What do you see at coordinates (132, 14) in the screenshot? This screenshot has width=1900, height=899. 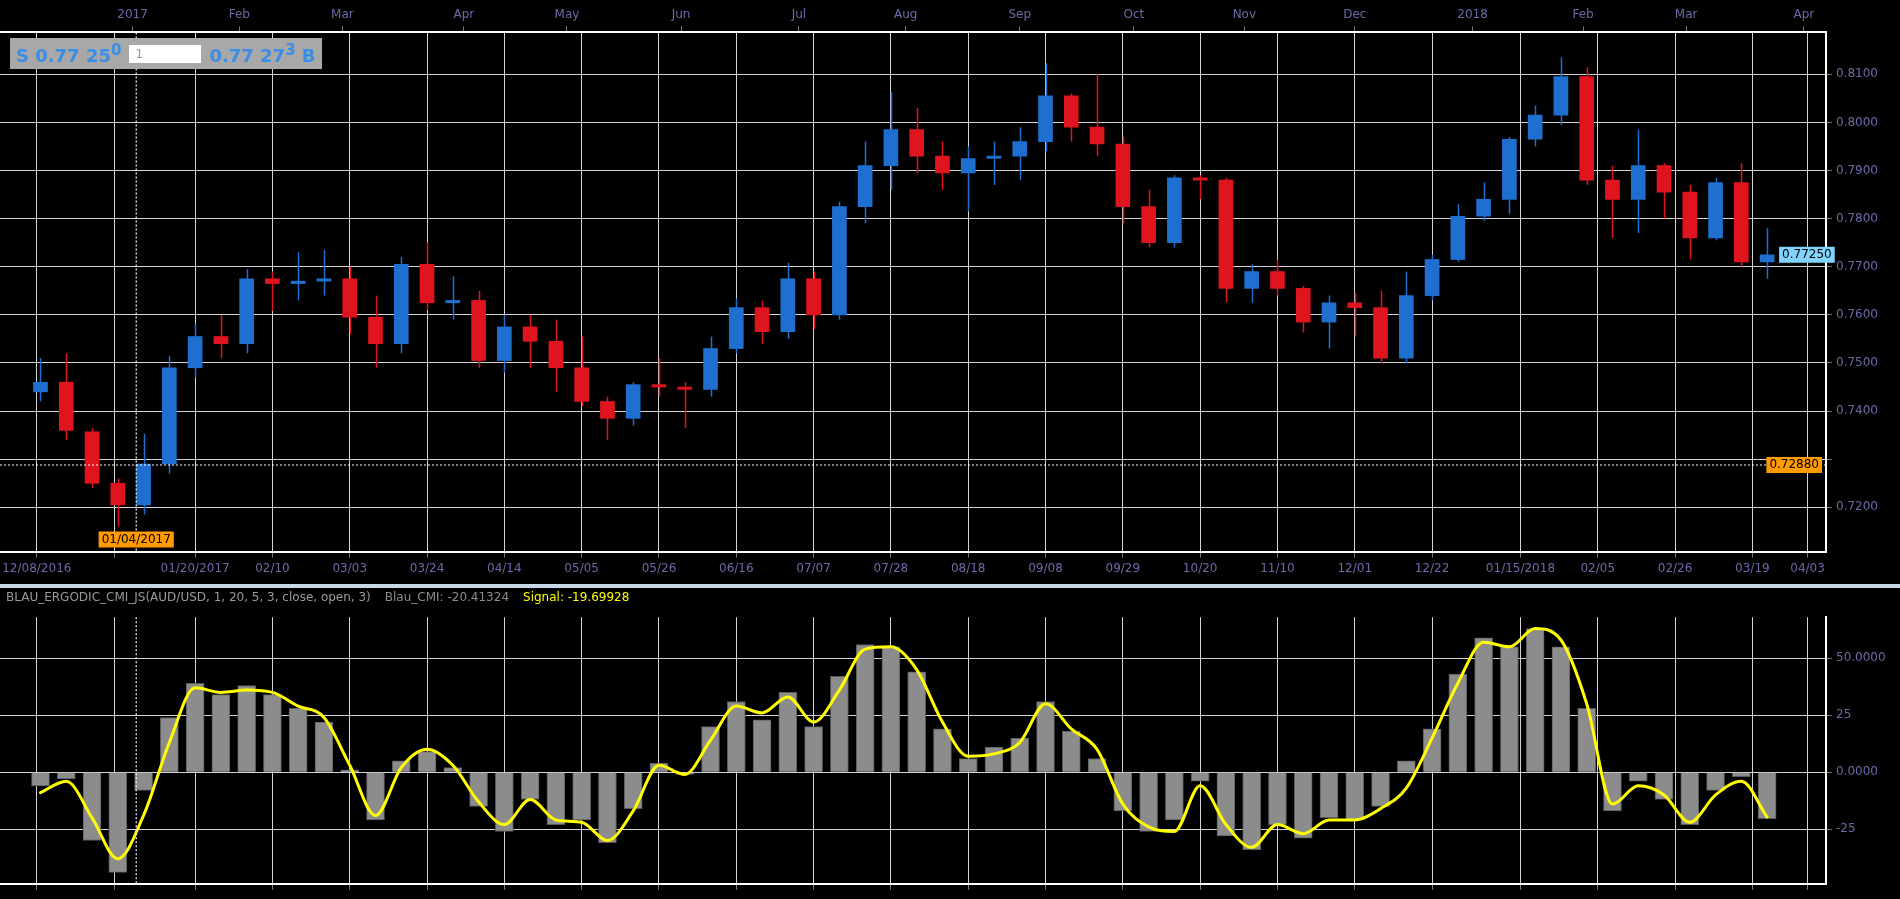 I see `x2-tick-label: 2017` at bounding box center [132, 14].